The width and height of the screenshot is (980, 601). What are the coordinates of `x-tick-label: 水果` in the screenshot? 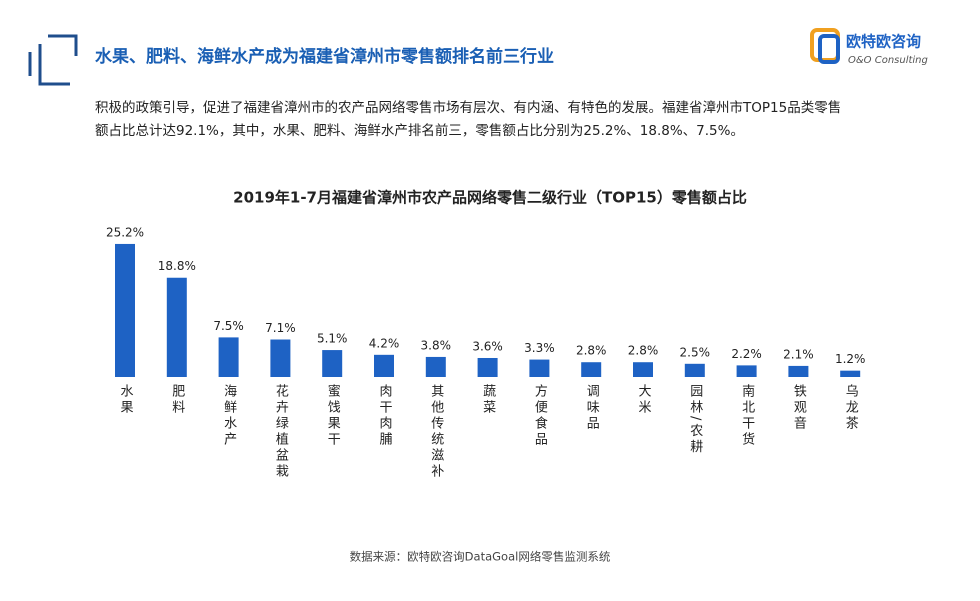 It's located at (126, 400).